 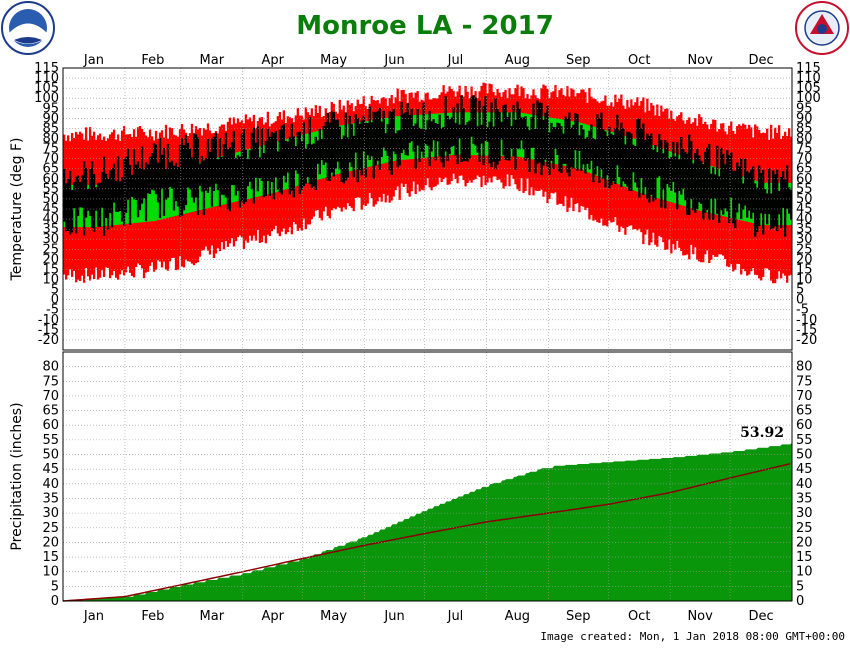 What do you see at coordinates (804, 513) in the screenshot?
I see `precip-tick-label-right: 30` at bounding box center [804, 513].